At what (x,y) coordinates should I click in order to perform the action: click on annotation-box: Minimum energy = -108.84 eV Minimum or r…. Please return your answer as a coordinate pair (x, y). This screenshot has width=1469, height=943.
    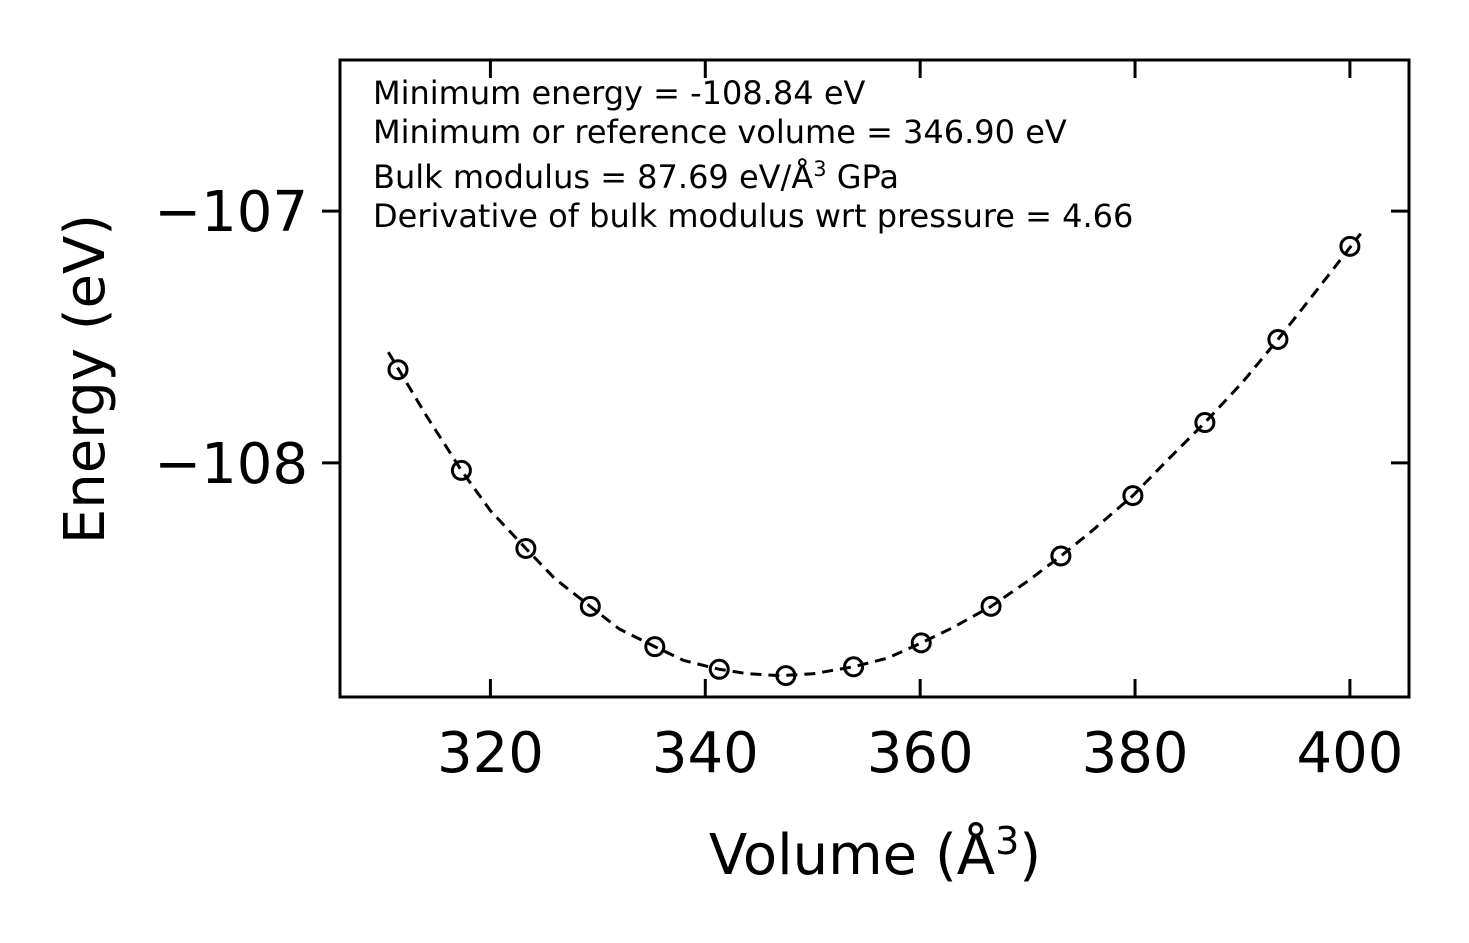
    Looking at the image, I should click on (753, 154).